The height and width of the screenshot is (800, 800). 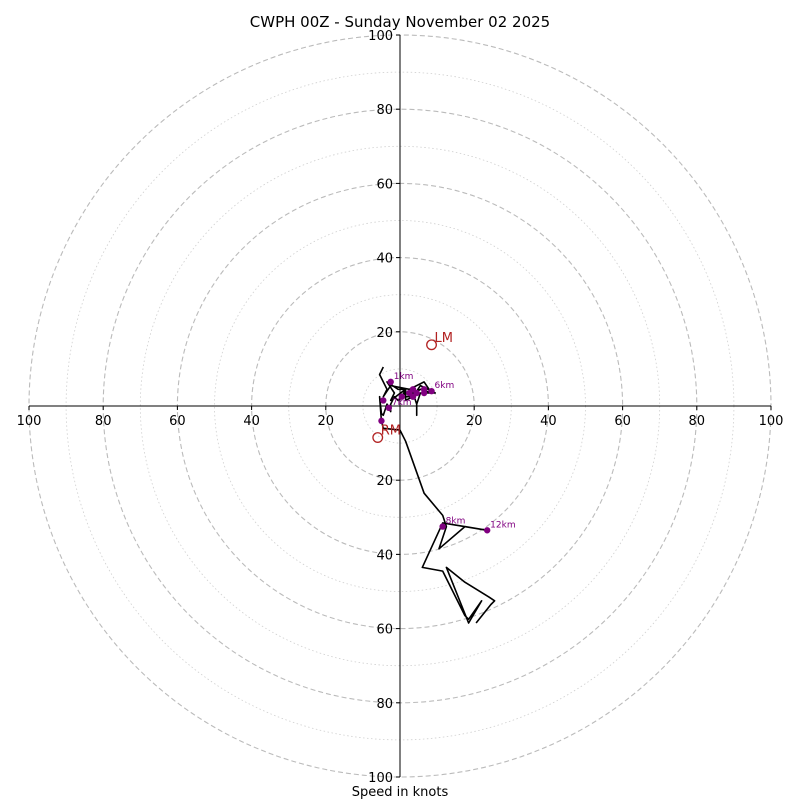 What do you see at coordinates (445, 386) in the screenshot?
I see `height-marker-label: 6km` at bounding box center [445, 386].